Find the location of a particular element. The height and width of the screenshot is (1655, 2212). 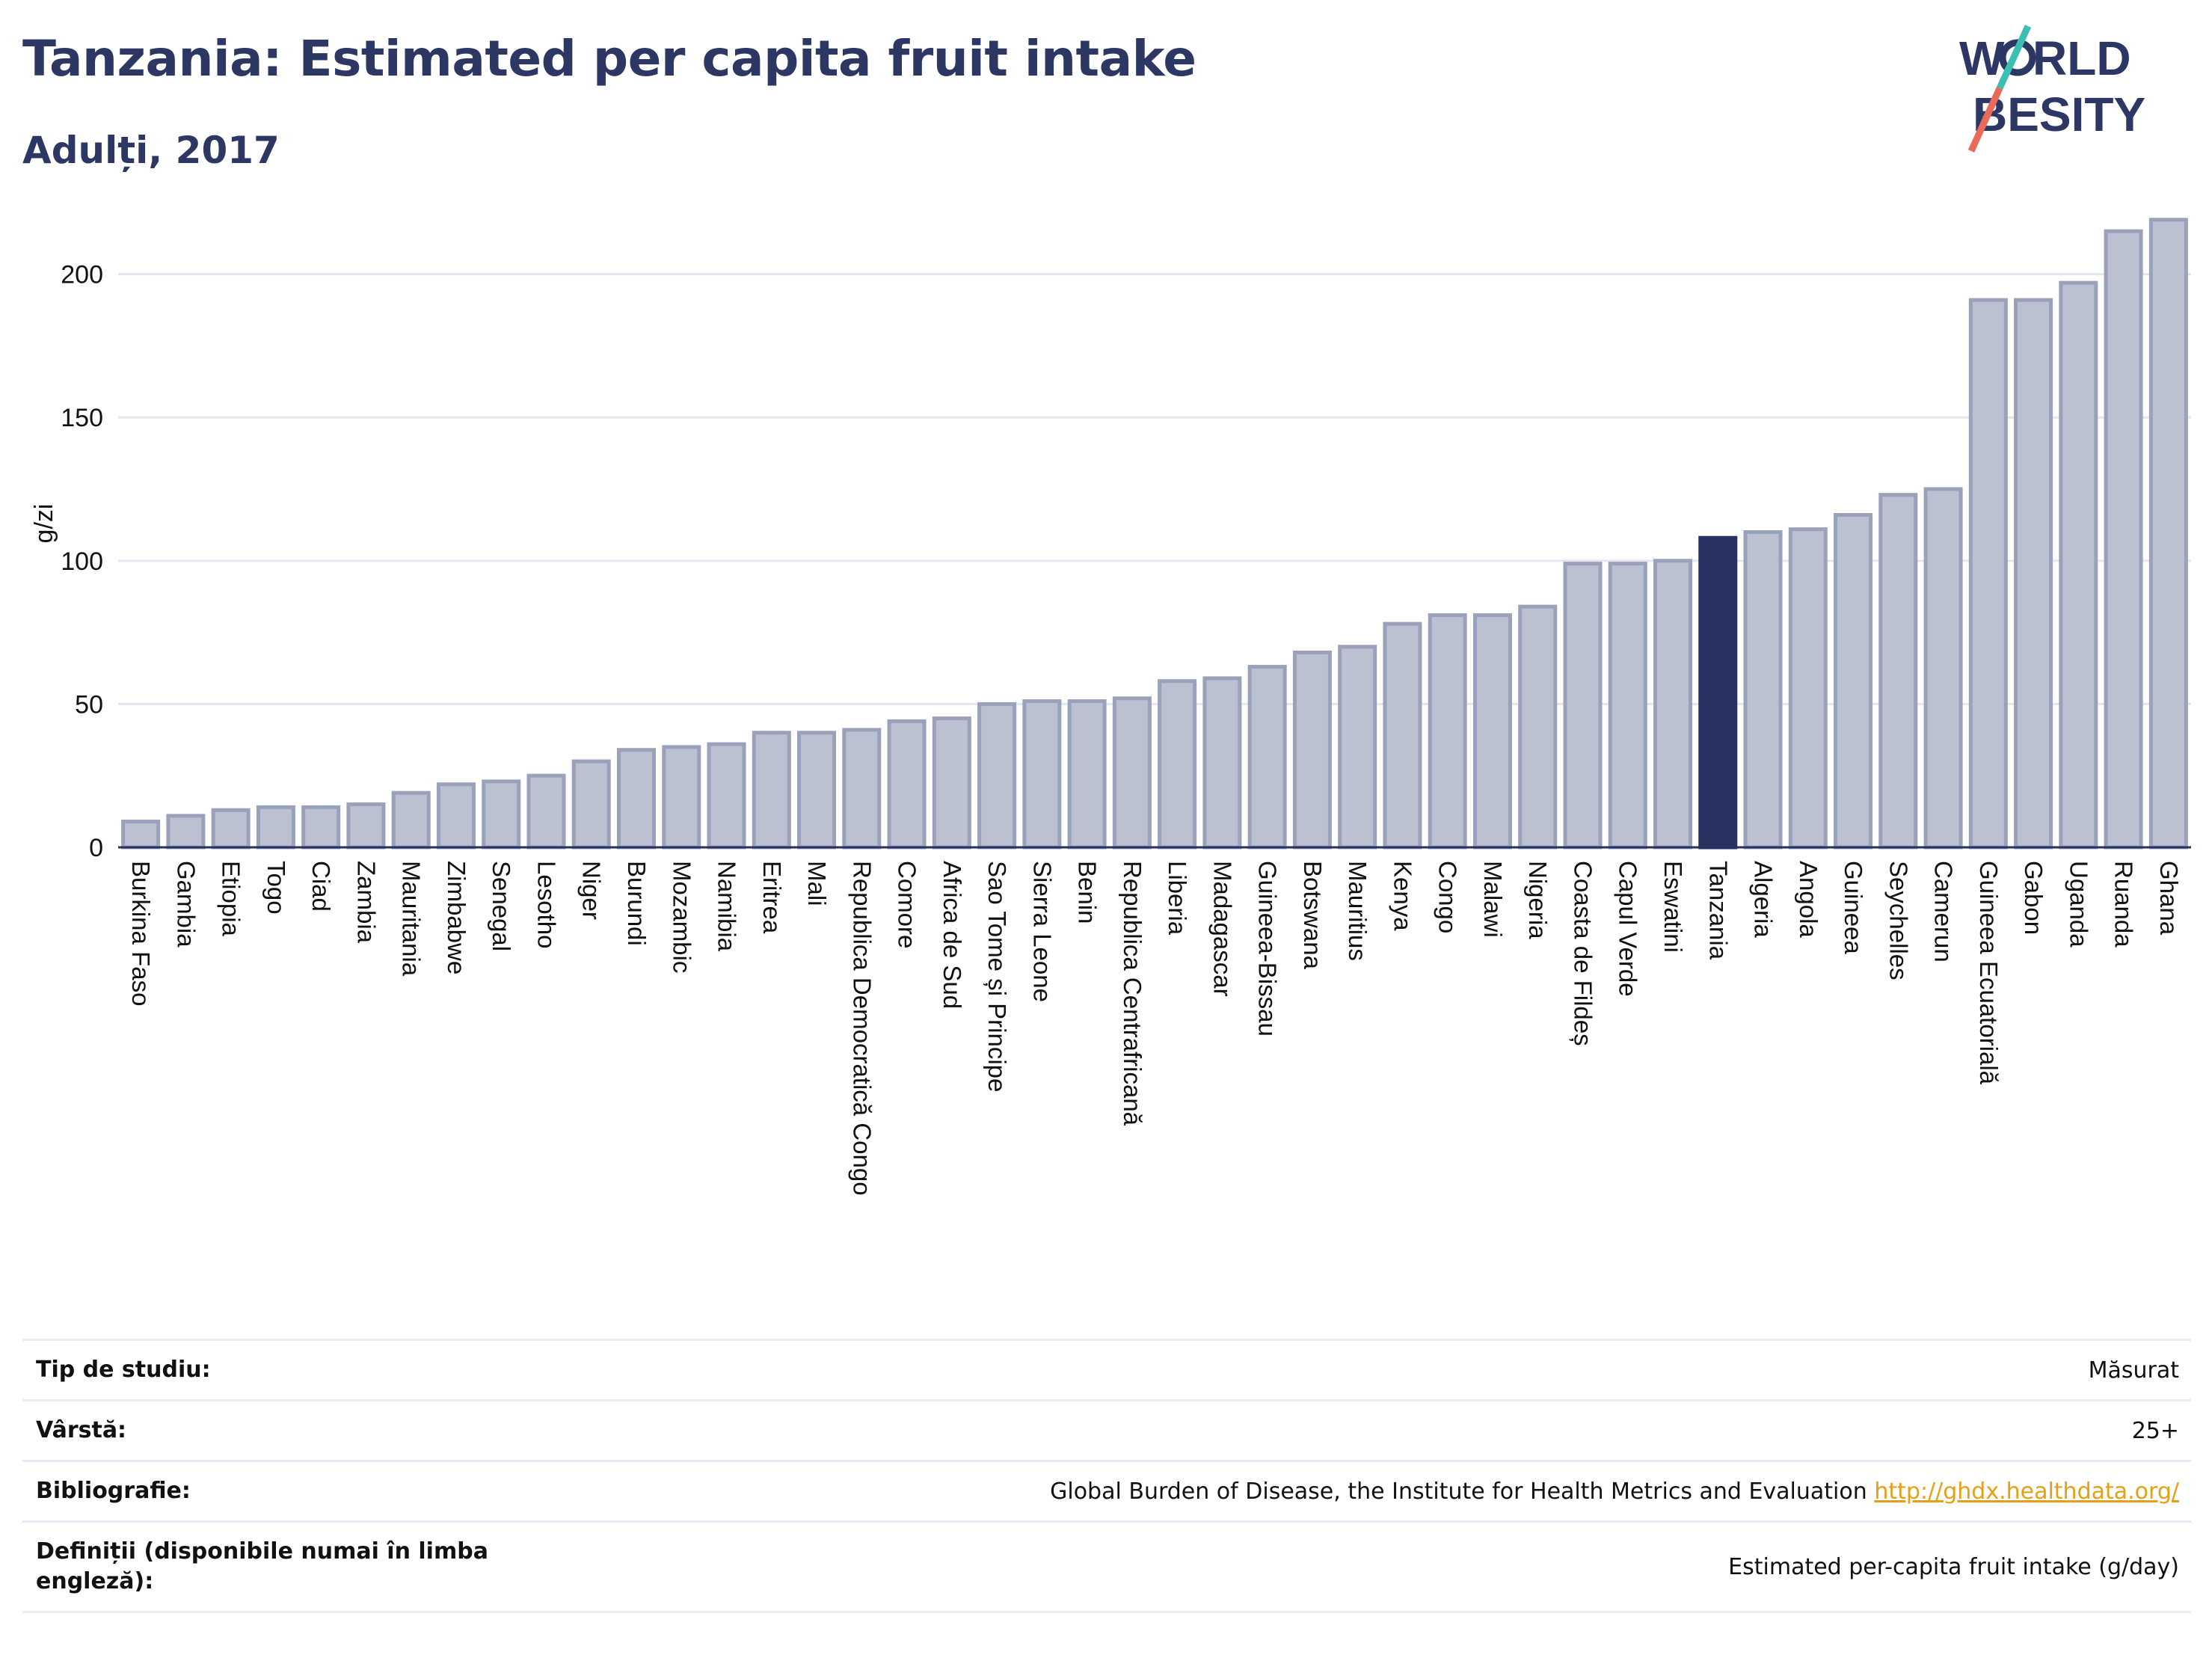

x-tick-label: Guineea is located at coordinates (1854, 907).